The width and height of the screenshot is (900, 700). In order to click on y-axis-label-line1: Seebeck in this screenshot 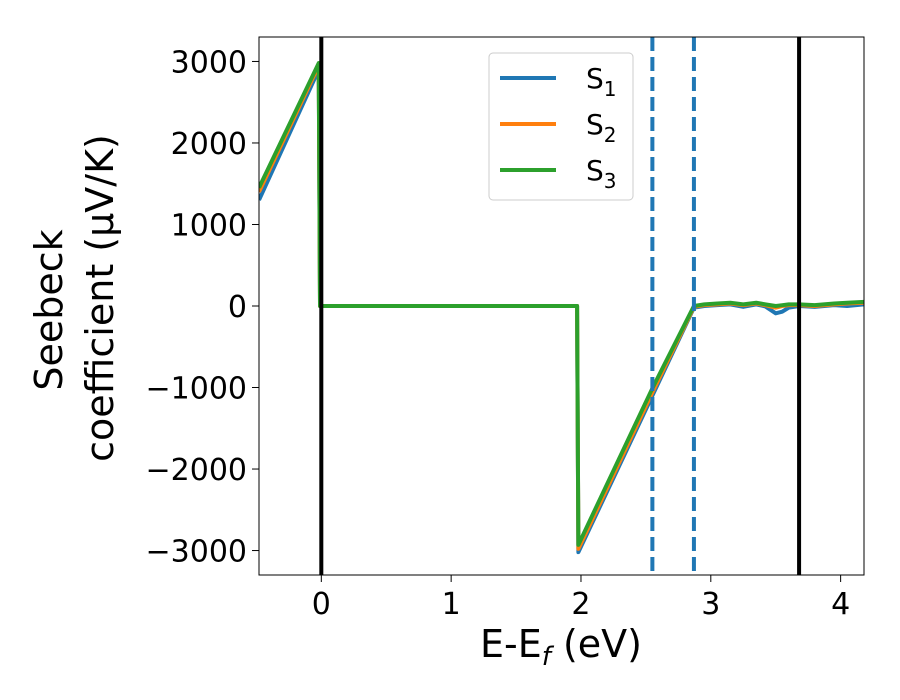, I will do `click(49, 309)`.